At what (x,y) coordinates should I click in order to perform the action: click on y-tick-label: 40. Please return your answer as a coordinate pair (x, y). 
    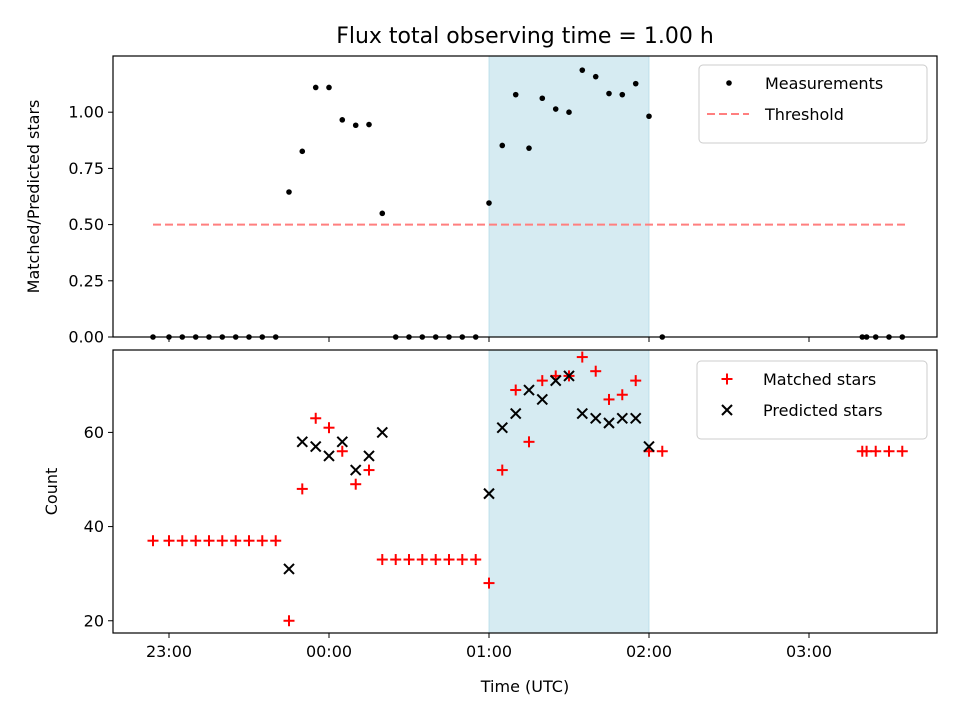
    Looking at the image, I should click on (94, 526).